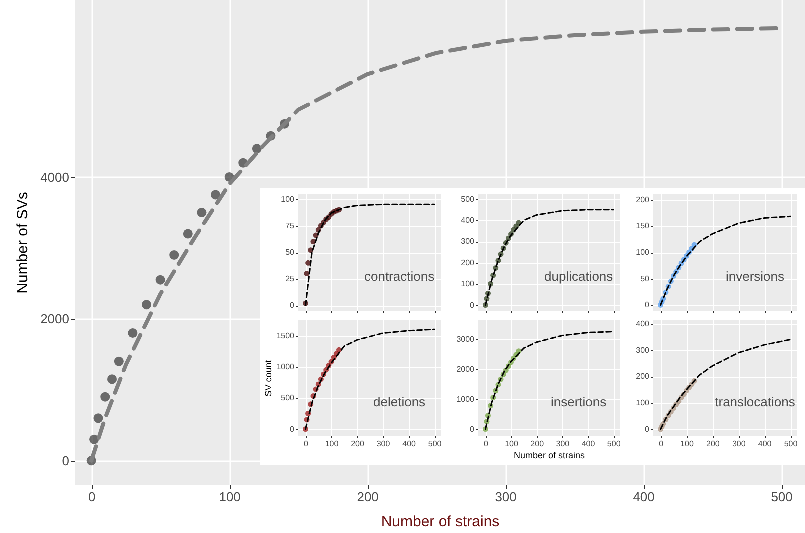  What do you see at coordinates (643, 226) in the screenshot?
I see `y-tick-label: 150` at bounding box center [643, 226].